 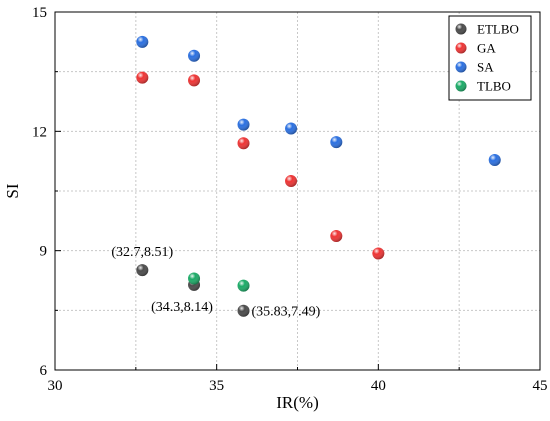 What do you see at coordinates (378, 386) in the screenshot?
I see `x-tick-label: 40` at bounding box center [378, 386].